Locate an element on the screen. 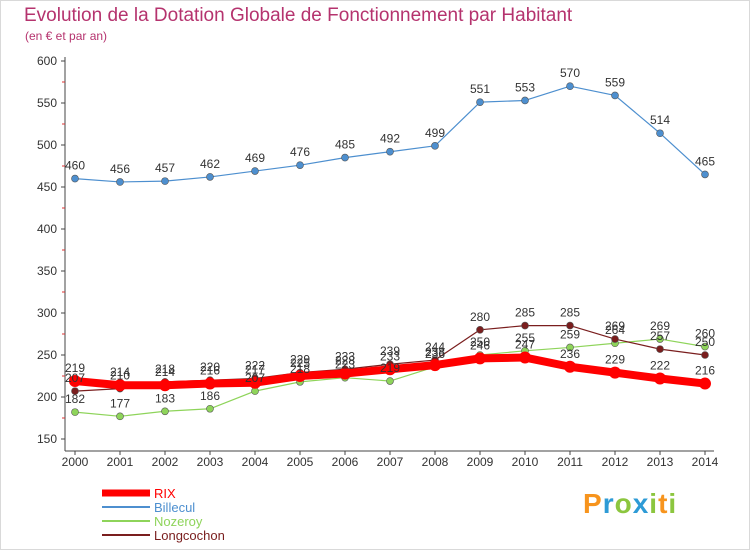 The height and width of the screenshot is (550, 750). x-tick-label: 2006 is located at coordinates (345, 462).